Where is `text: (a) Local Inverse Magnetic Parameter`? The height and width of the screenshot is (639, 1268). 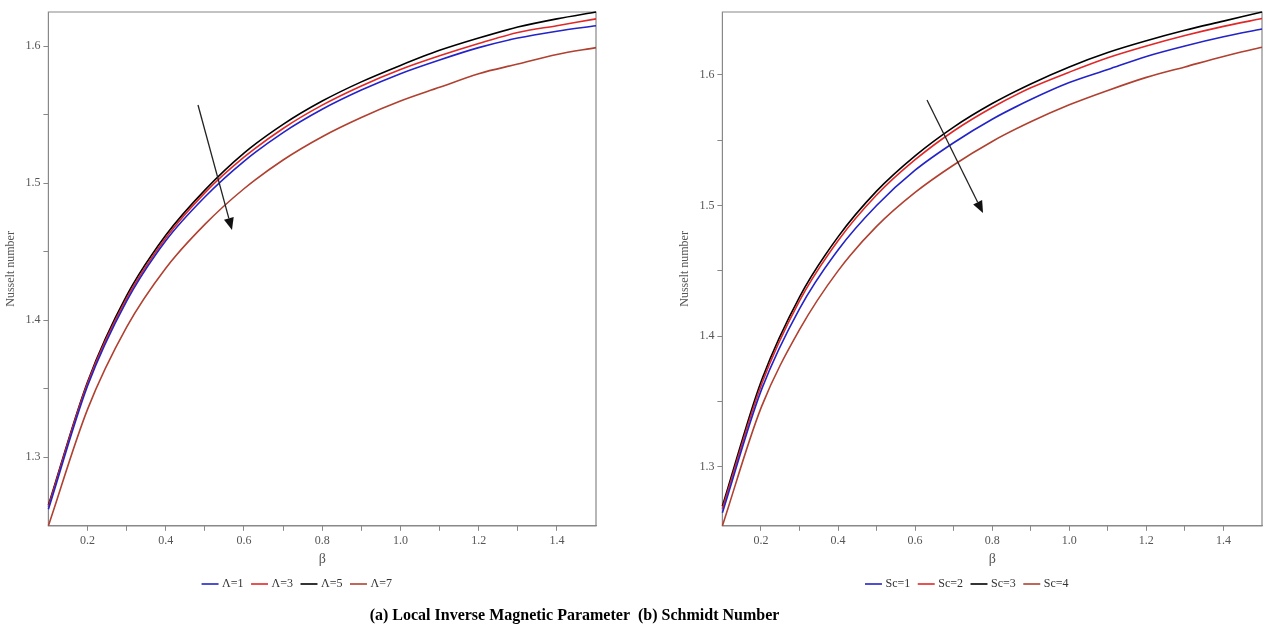 text: (a) Local Inverse Magnetic Parameter is located at coordinates (499, 615).